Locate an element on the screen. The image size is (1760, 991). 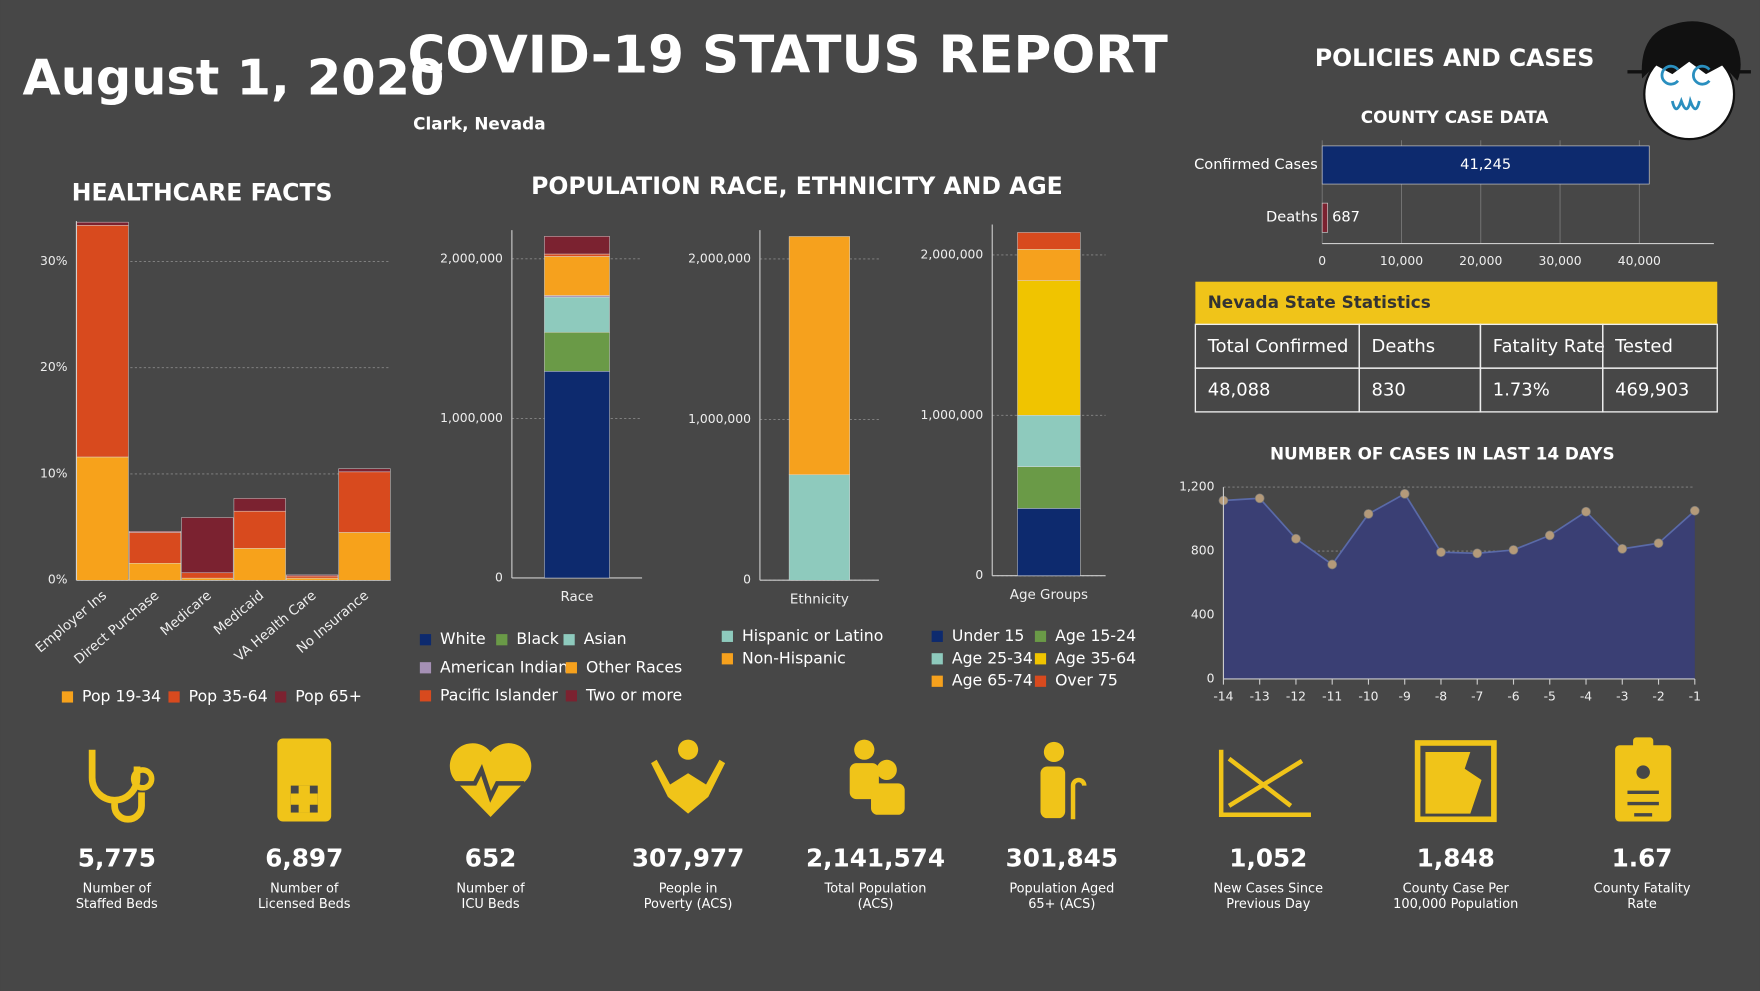
kpi-value: 6,897 is located at coordinates (304, 858).